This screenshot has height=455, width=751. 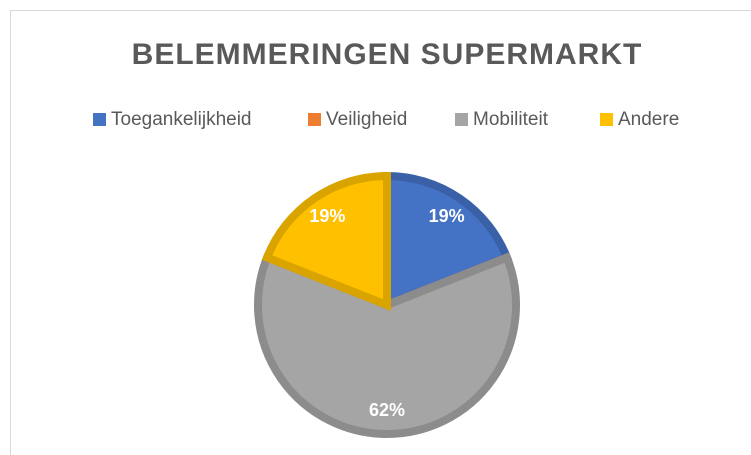 What do you see at coordinates (387, 410) in the screenshot?
I see `data-label: 62%` at bounding box center [387, 410].